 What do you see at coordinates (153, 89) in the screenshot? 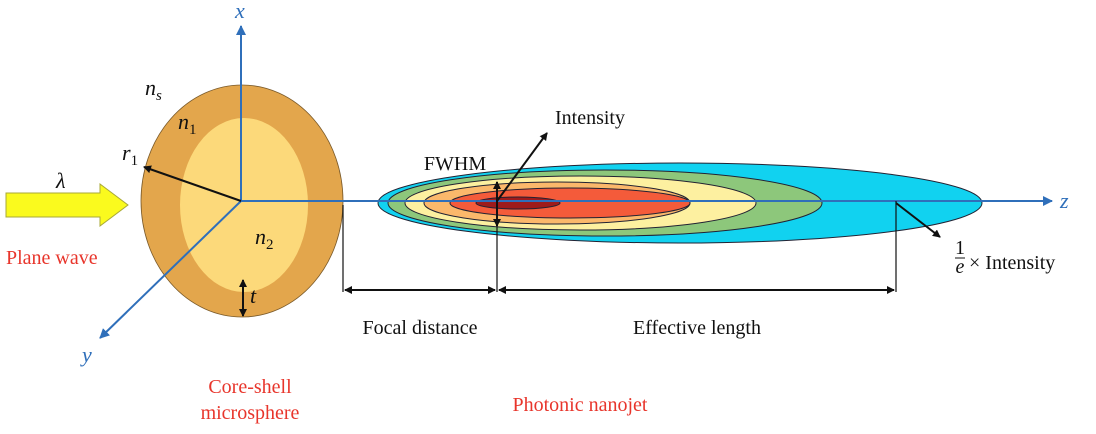
I see `n-s-label: ns` at bounding box center [153, 89].